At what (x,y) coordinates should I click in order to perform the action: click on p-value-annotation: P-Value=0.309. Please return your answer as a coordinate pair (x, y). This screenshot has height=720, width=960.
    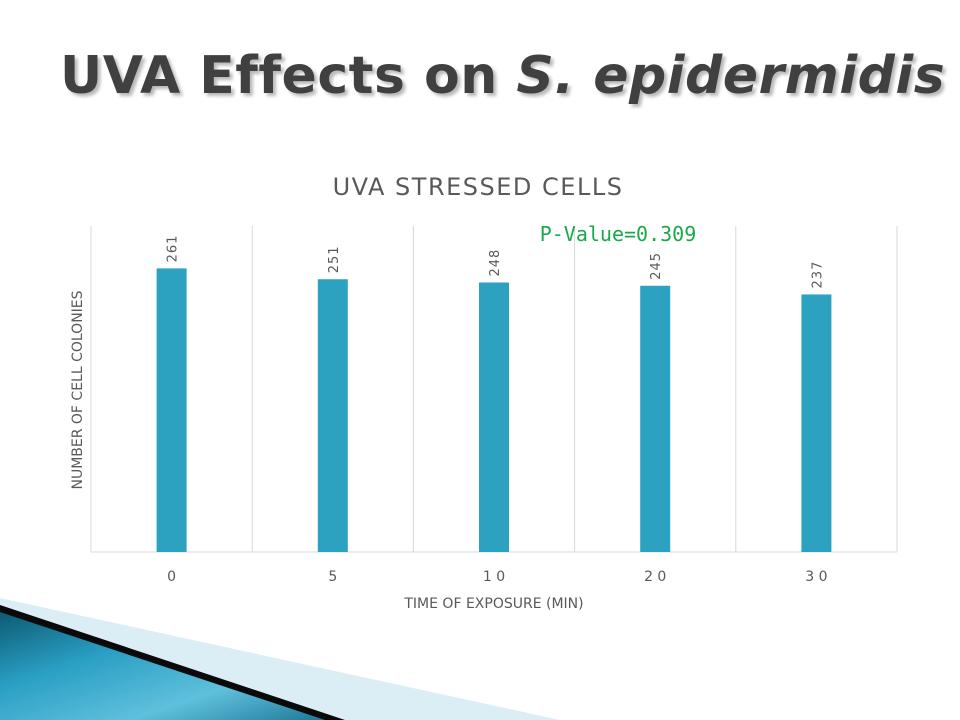
    Looking at the image, I should click on (618, 234).